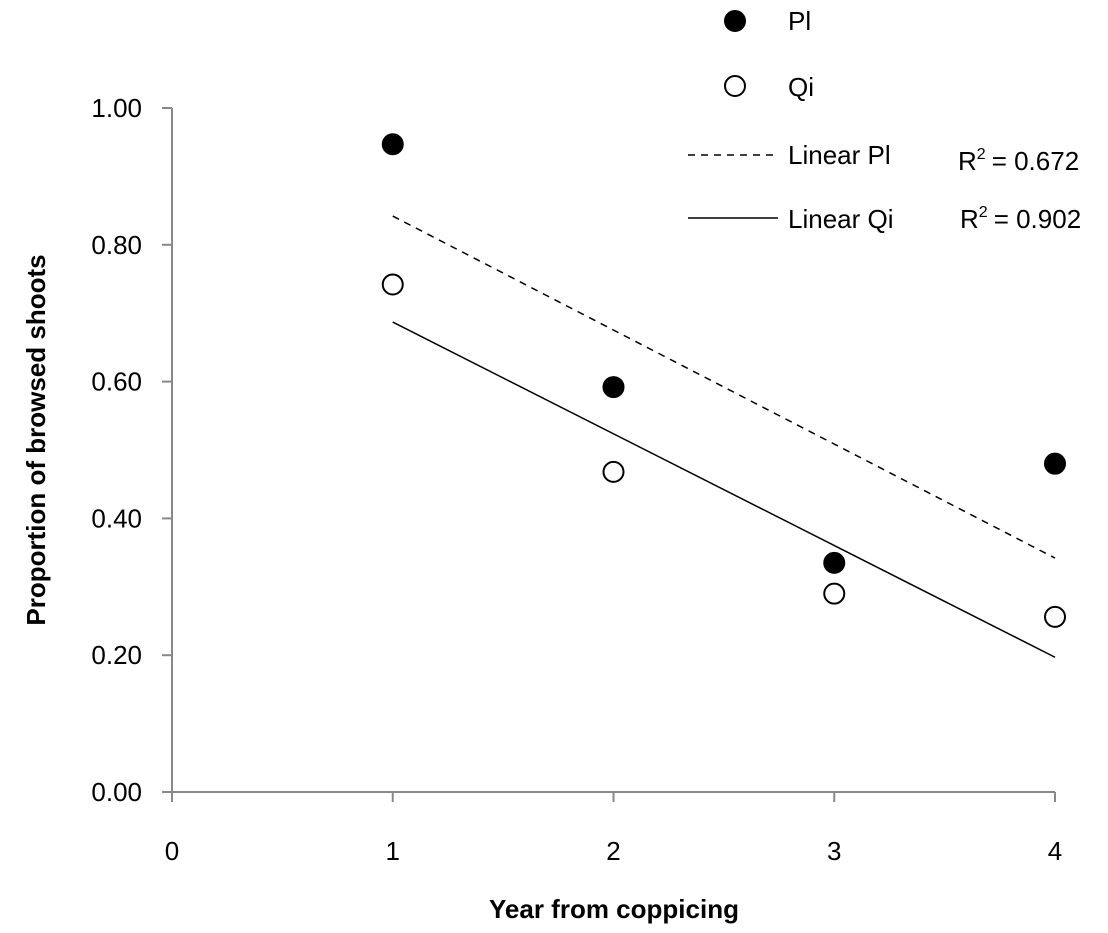 This screenshot has width=1108, height=933. What do you see at coordinates (116, 518) in the screenshot?
I see `y-tick-label: 0.40` at bounding box center [116, 518].